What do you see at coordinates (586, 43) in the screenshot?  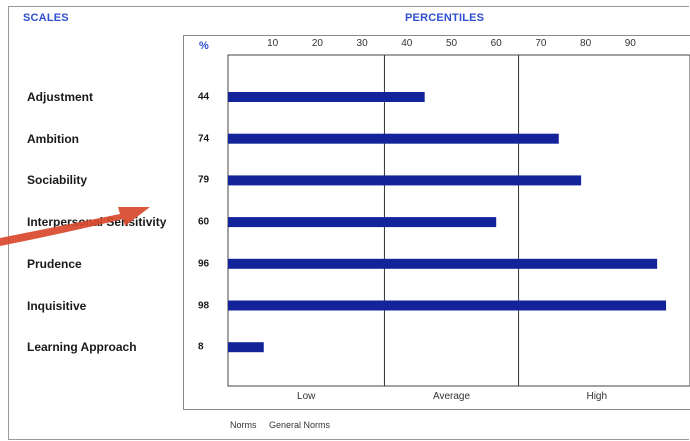 I see `x-tick-label: 80` at bounding box center [586, 43].